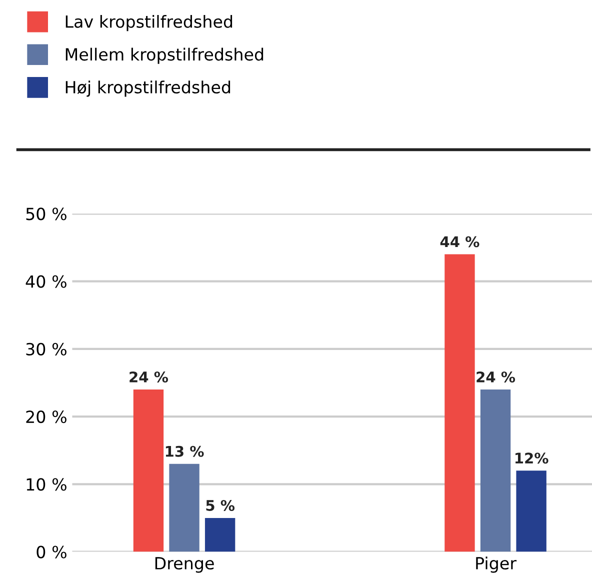 This screenshot has width=592, height=587. Describe the element at coordinates (148, 88) in the screenshot. I see `legend-label: Høj kropstilfredshed` at that location.